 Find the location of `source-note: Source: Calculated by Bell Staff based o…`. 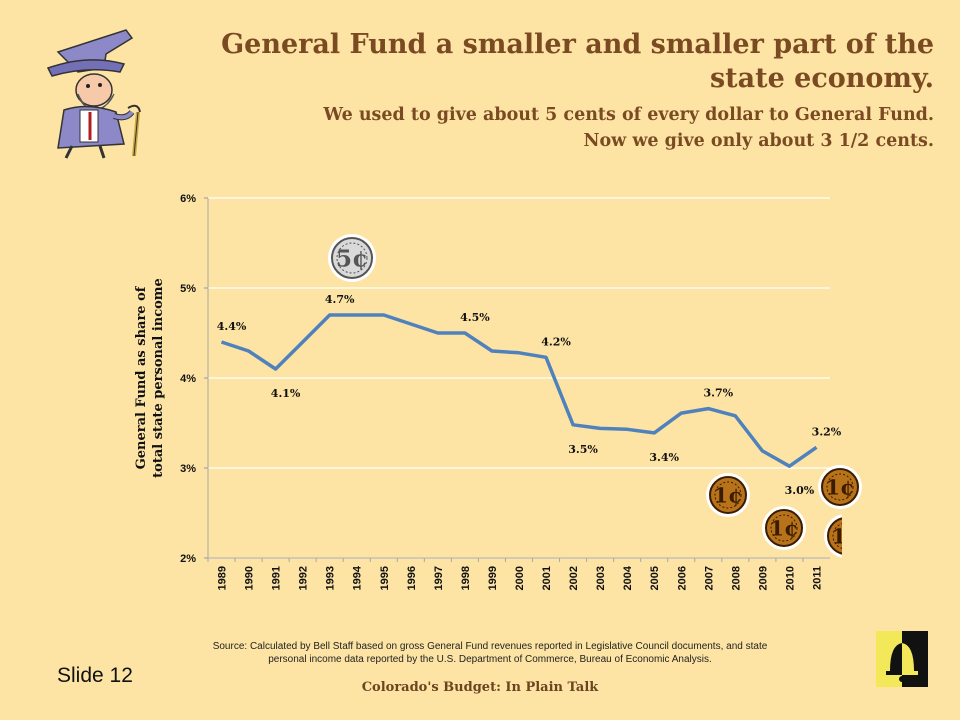

source-note: Source: Calculated by Bell Staff based o… is located at coordinates (490, 653).